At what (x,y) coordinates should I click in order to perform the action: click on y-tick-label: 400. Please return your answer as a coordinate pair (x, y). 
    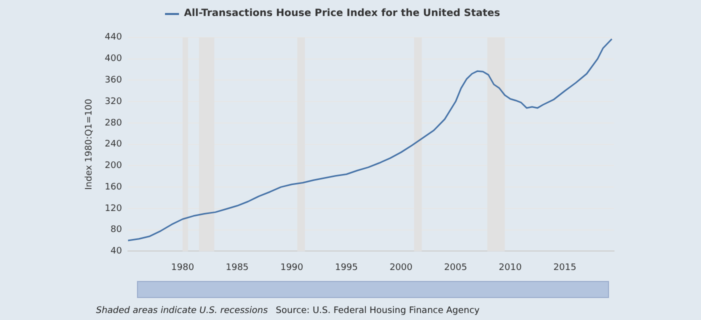
    Looking at the image, I should click on (113, 59).